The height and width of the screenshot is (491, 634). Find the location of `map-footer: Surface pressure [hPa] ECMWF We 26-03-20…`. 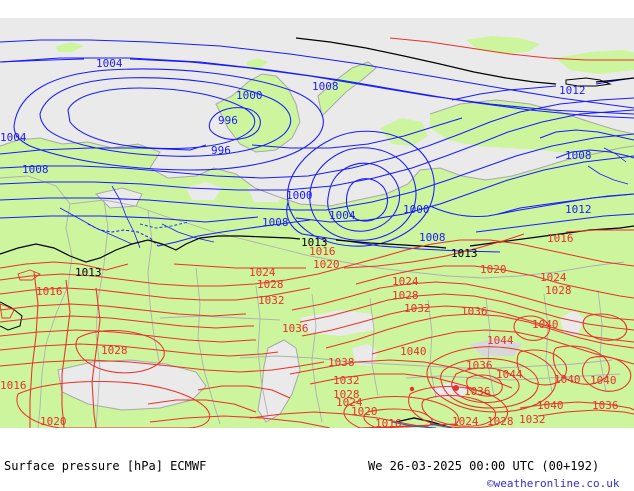

map-footer: Surface pressure [hPa] ECMWF We 26-03-20… is located at coordinates (317, 459).